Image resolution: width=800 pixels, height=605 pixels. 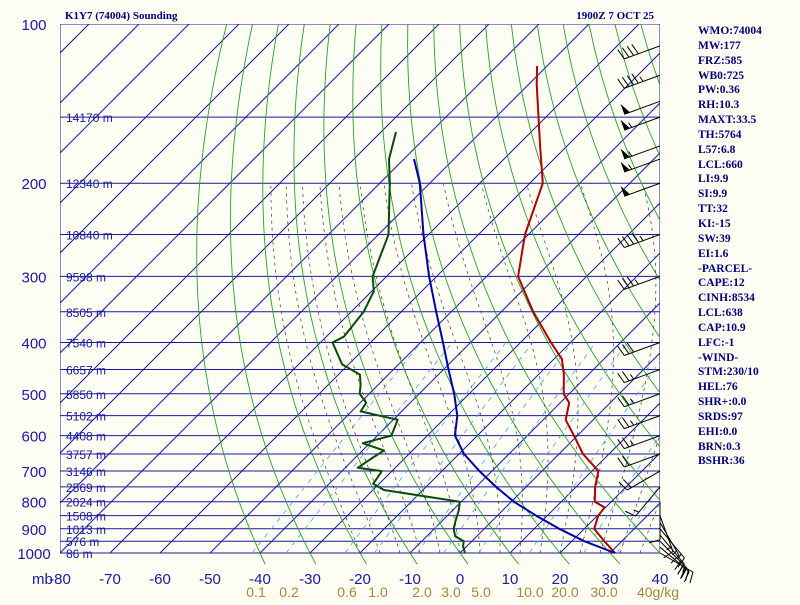 What do you see at coordinates (86, 472) in the screenshot?
I see `height-label: 3146 m` at bounding box center [86, 472].